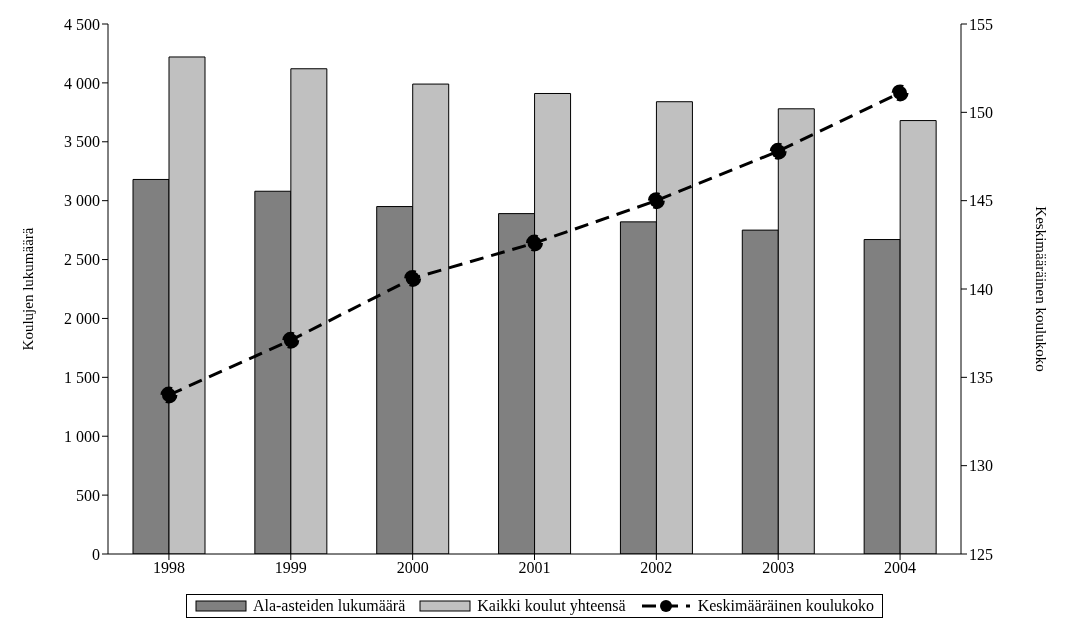 The height and width of the screenshot is (639, 1069). Describe the element at coordinates (412, 568) in the screenshot. I see `x-tick-label: 2000` at that location.